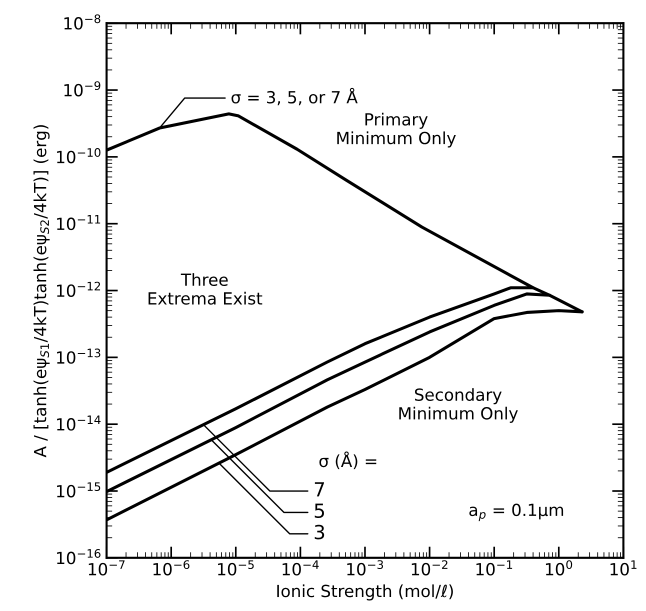 The image size is (646, 611). Describe the element at coordinates (319, 489) in the screenshot. I see `text: 7` at that location.